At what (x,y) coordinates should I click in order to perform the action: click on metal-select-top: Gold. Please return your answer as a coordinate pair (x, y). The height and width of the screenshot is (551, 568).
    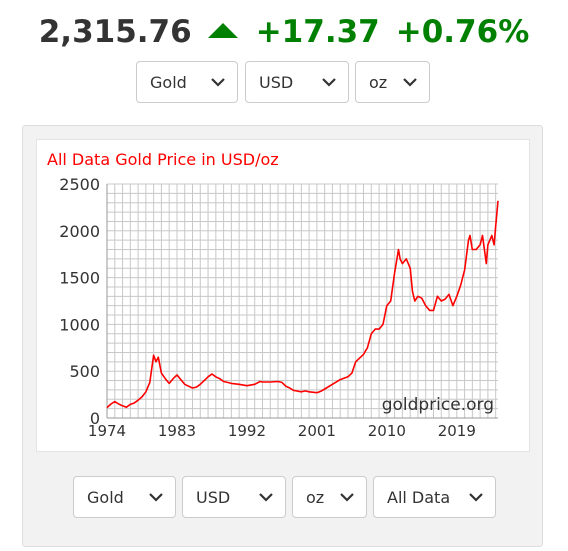
    Looking at the image, I should click on (187, 82).